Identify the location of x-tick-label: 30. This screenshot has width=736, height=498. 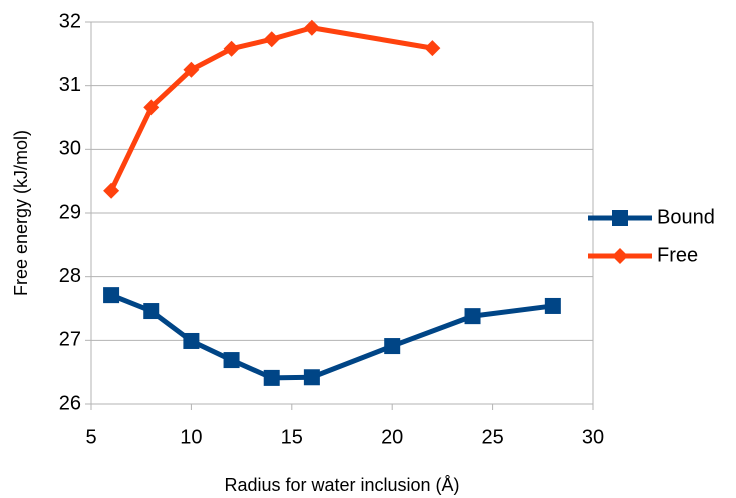
(593, 437).